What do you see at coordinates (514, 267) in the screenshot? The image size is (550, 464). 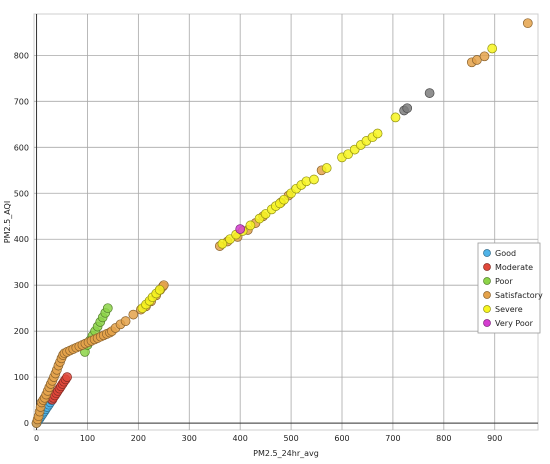 I see `legend-label: Moderate` at bounding box center [514, 267].